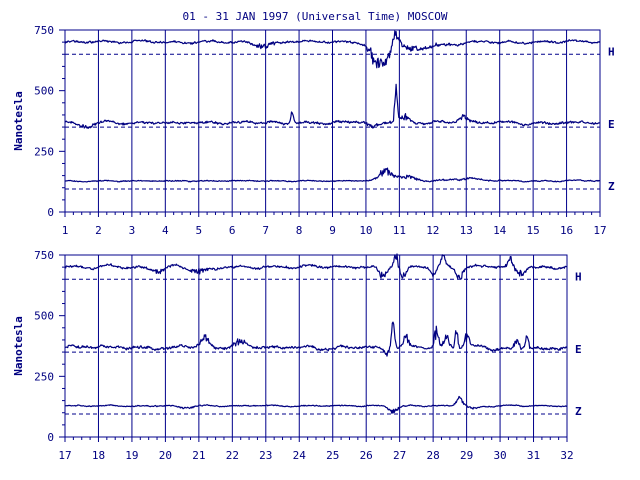 The height and width of the screenshot is (480, 640). Describe the element at coordinates (499, 455) in the screenshot. I see `x-tick-label: 30` at that location.